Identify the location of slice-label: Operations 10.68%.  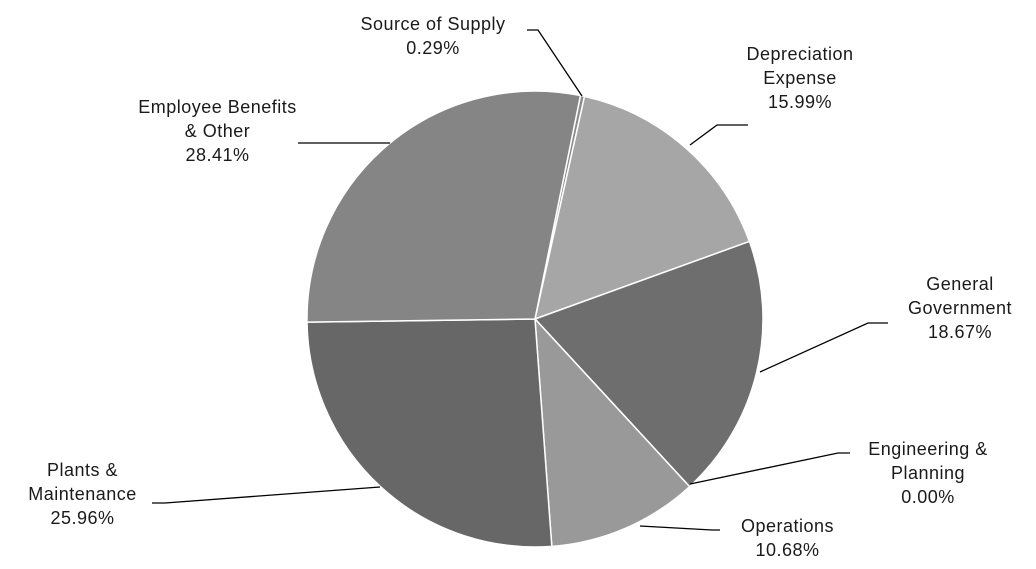
(787, 538).